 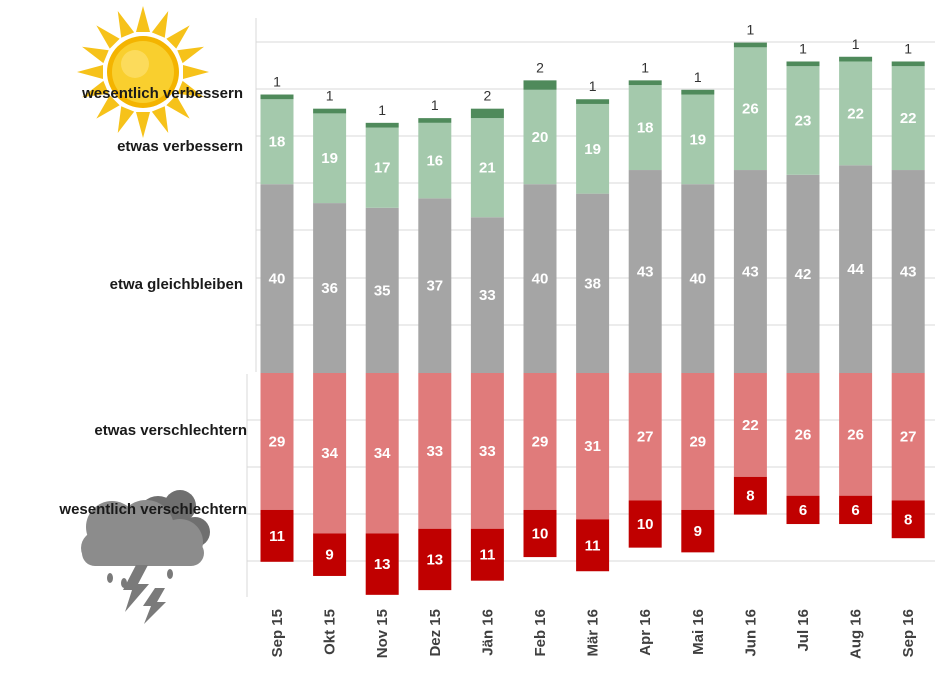 I want to click on data-label-wesentlich-verschlechtern: 13, so click(x=382, y=564).